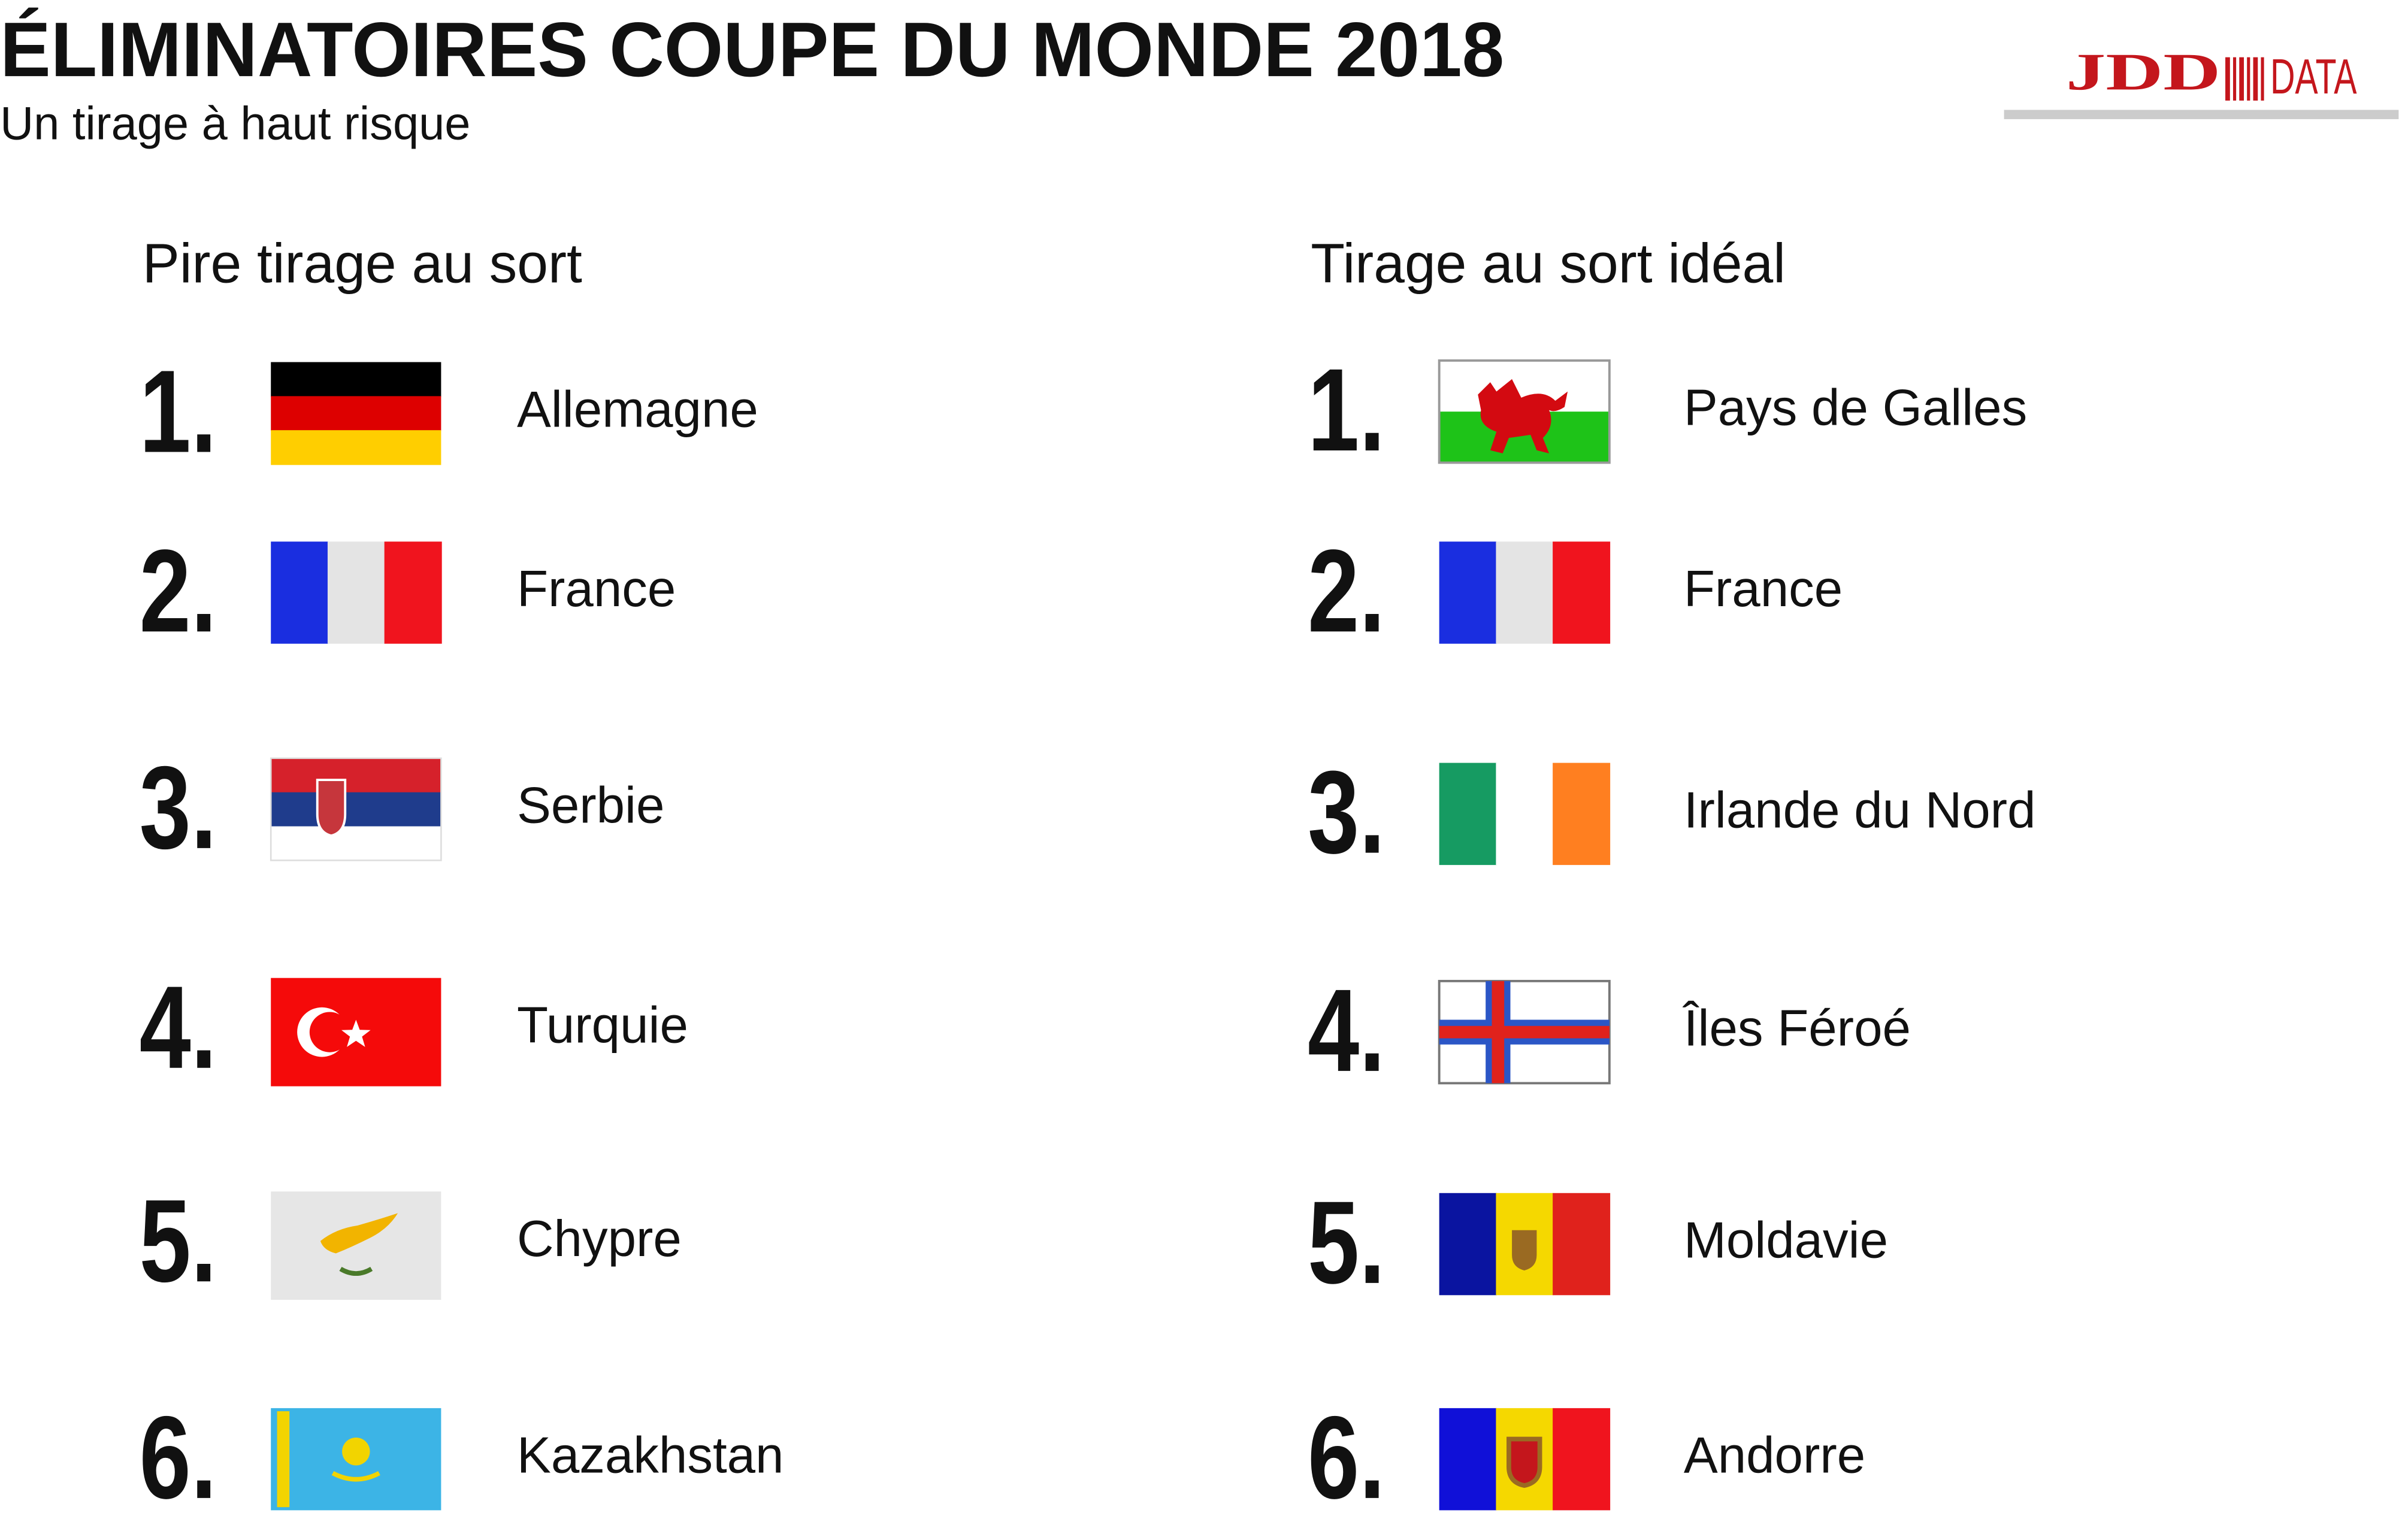  What do you see at coordinates (638, 410) in the screenshot?
I see `country-name: Allemagne` at bounding box center [638, 410].